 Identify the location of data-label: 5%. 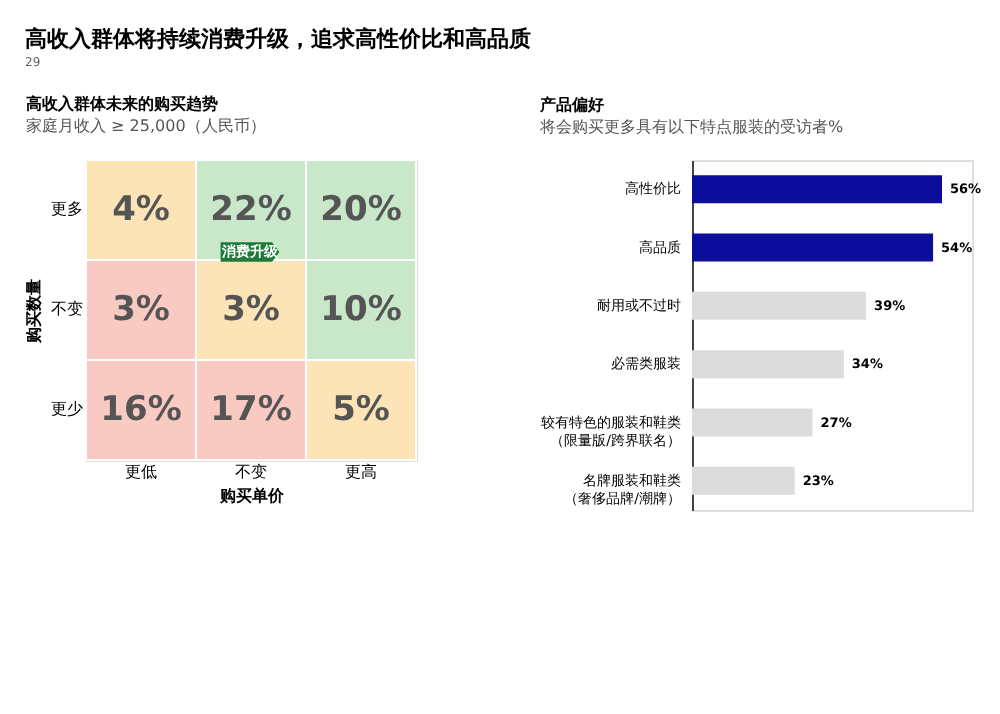
(361, 410).